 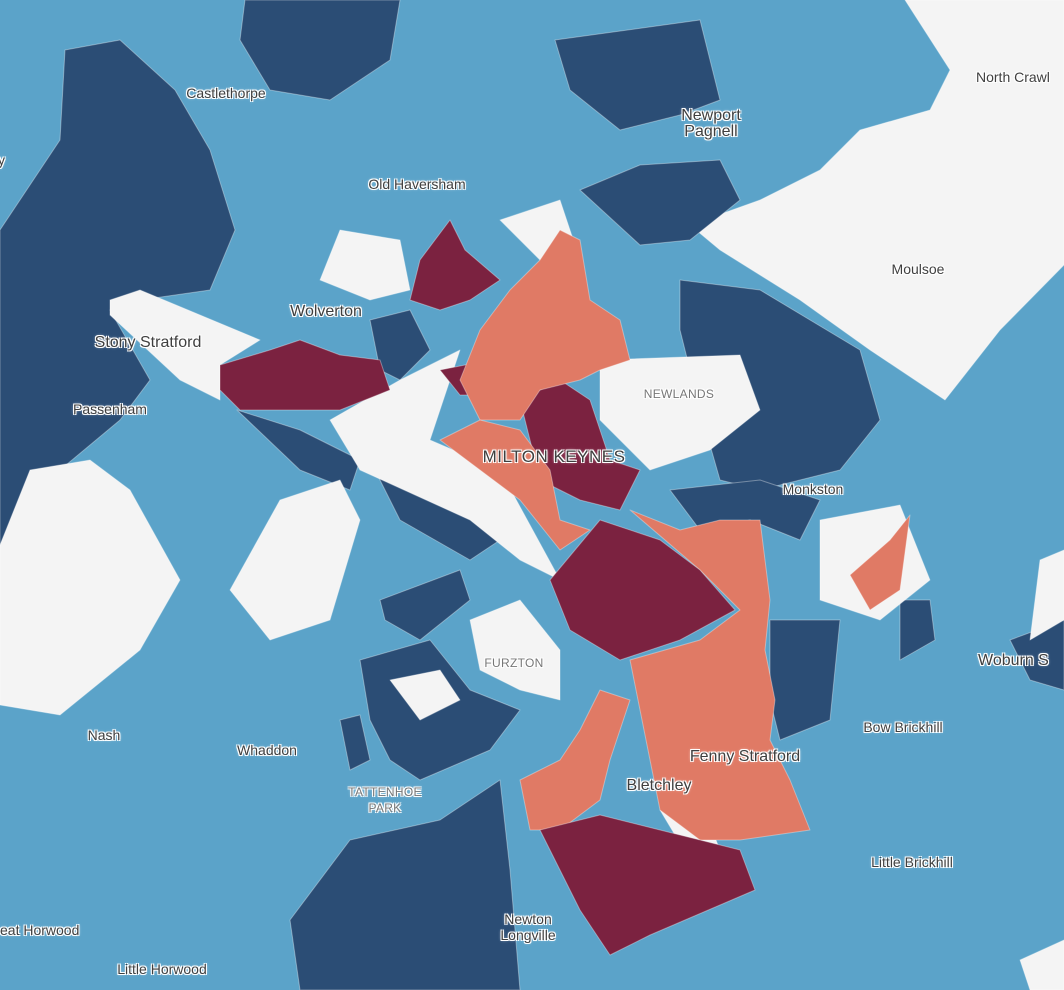 I want to click on place-label-newlands: NEWLANDS, so click(x=679, y=394).